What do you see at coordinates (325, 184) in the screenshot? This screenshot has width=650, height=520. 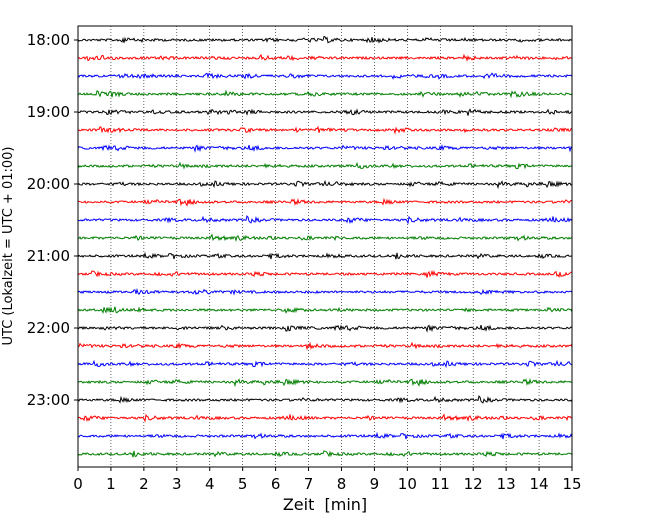 I see `trace-2000` at bounding box center [325, 184].